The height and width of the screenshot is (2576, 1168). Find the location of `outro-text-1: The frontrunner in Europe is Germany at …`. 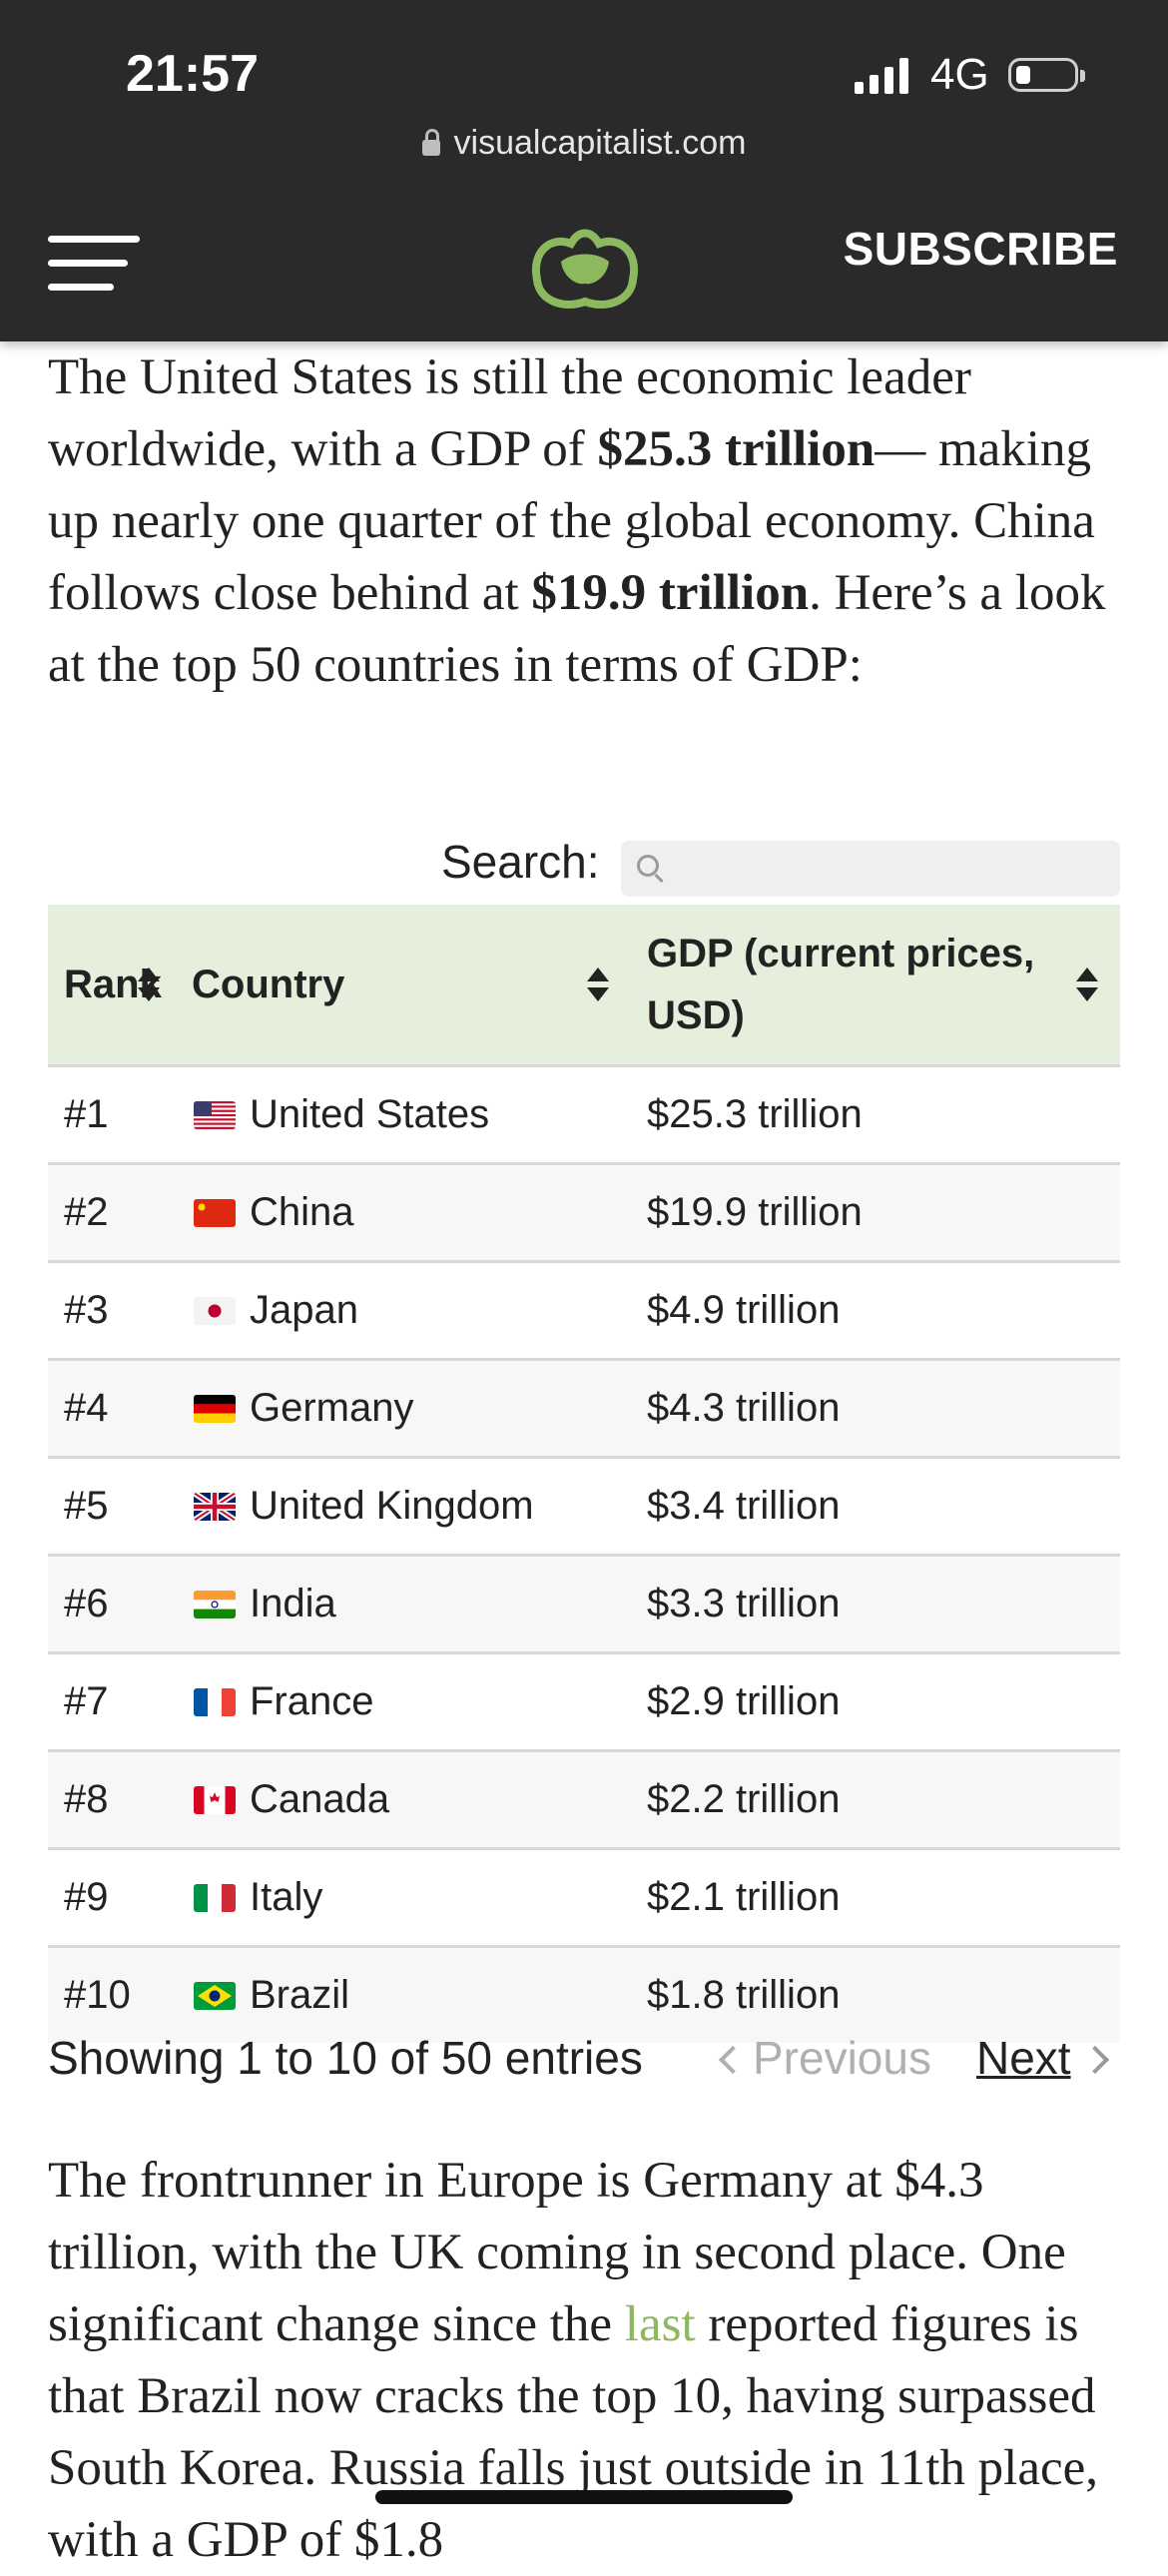

outro-text-1: The frontrunner in Europe is Germany at … is located at coordinates (557, 2252).